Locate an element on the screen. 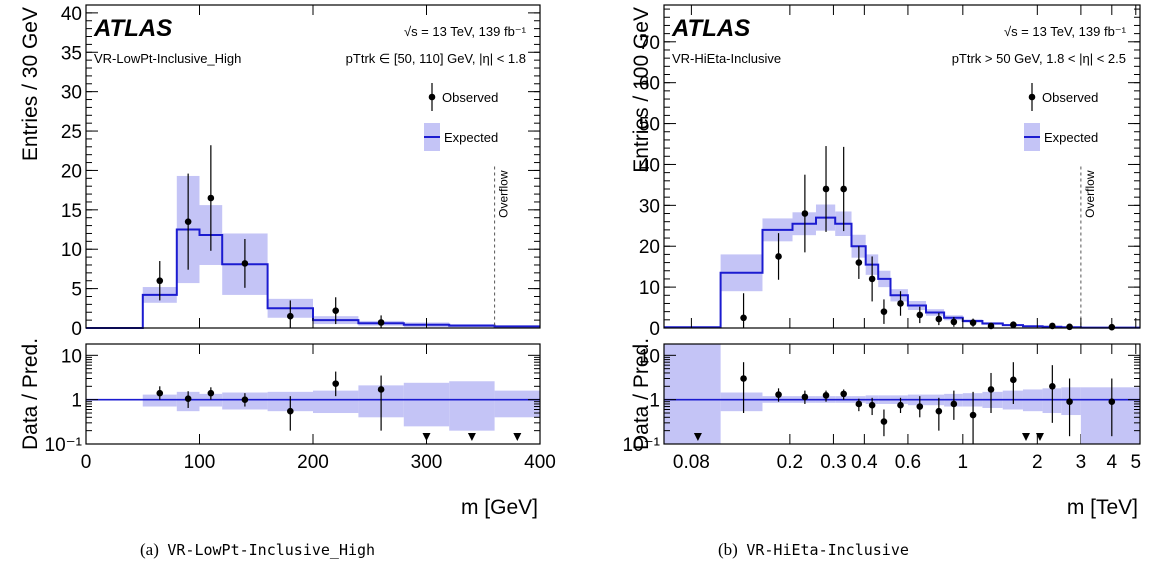 Image resolution: width=1156 pixels, height=581 pixels. x-tick-label: 0.4 is located at coordinates (864, 462).